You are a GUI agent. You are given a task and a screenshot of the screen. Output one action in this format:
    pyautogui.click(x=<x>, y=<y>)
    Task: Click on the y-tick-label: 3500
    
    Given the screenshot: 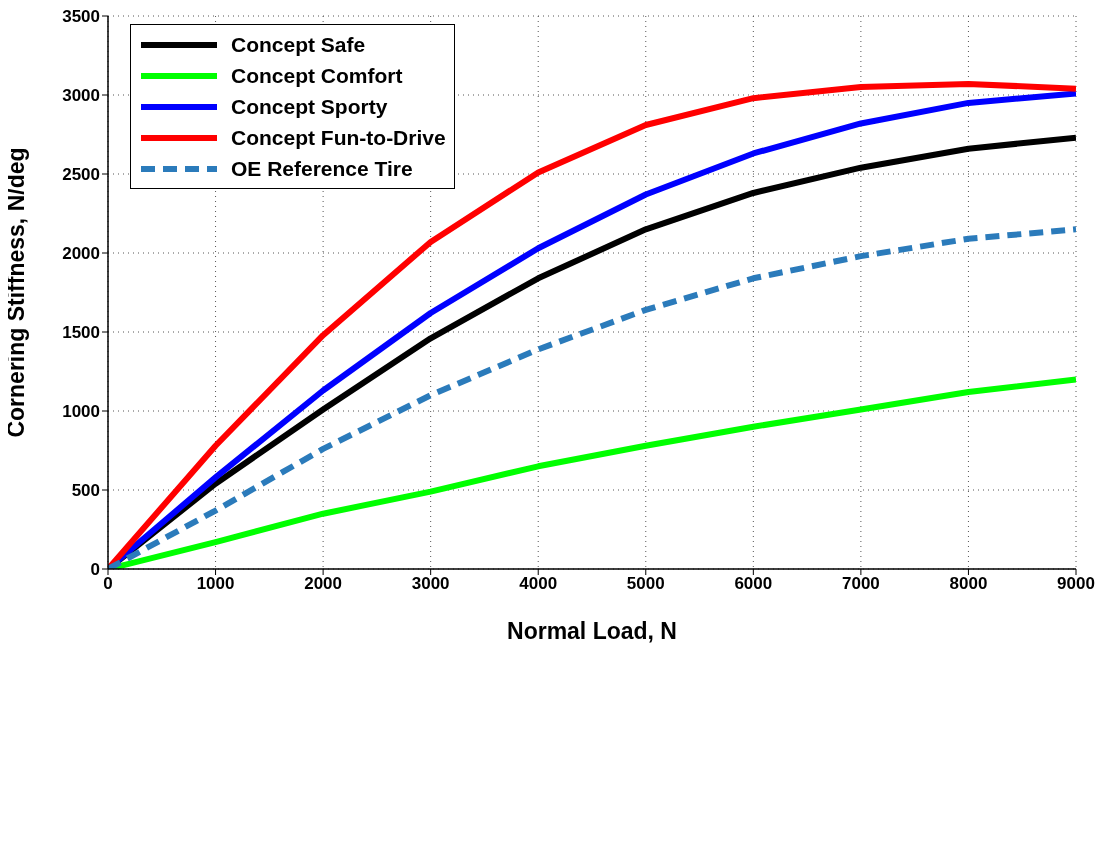 What is the action you would take?
    pyautogui.click(x=81, y=17)
    